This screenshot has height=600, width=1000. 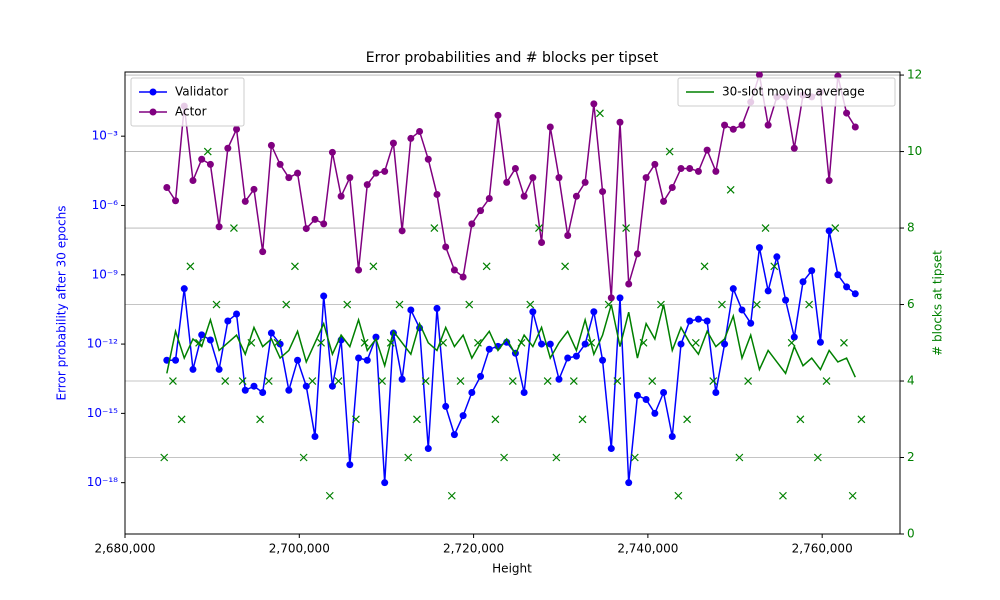 What do you see at coordinates (105, 274) in the screenshot?
I see `y-tick-label: 10⁻⁹` at bounding box center [105, 274].